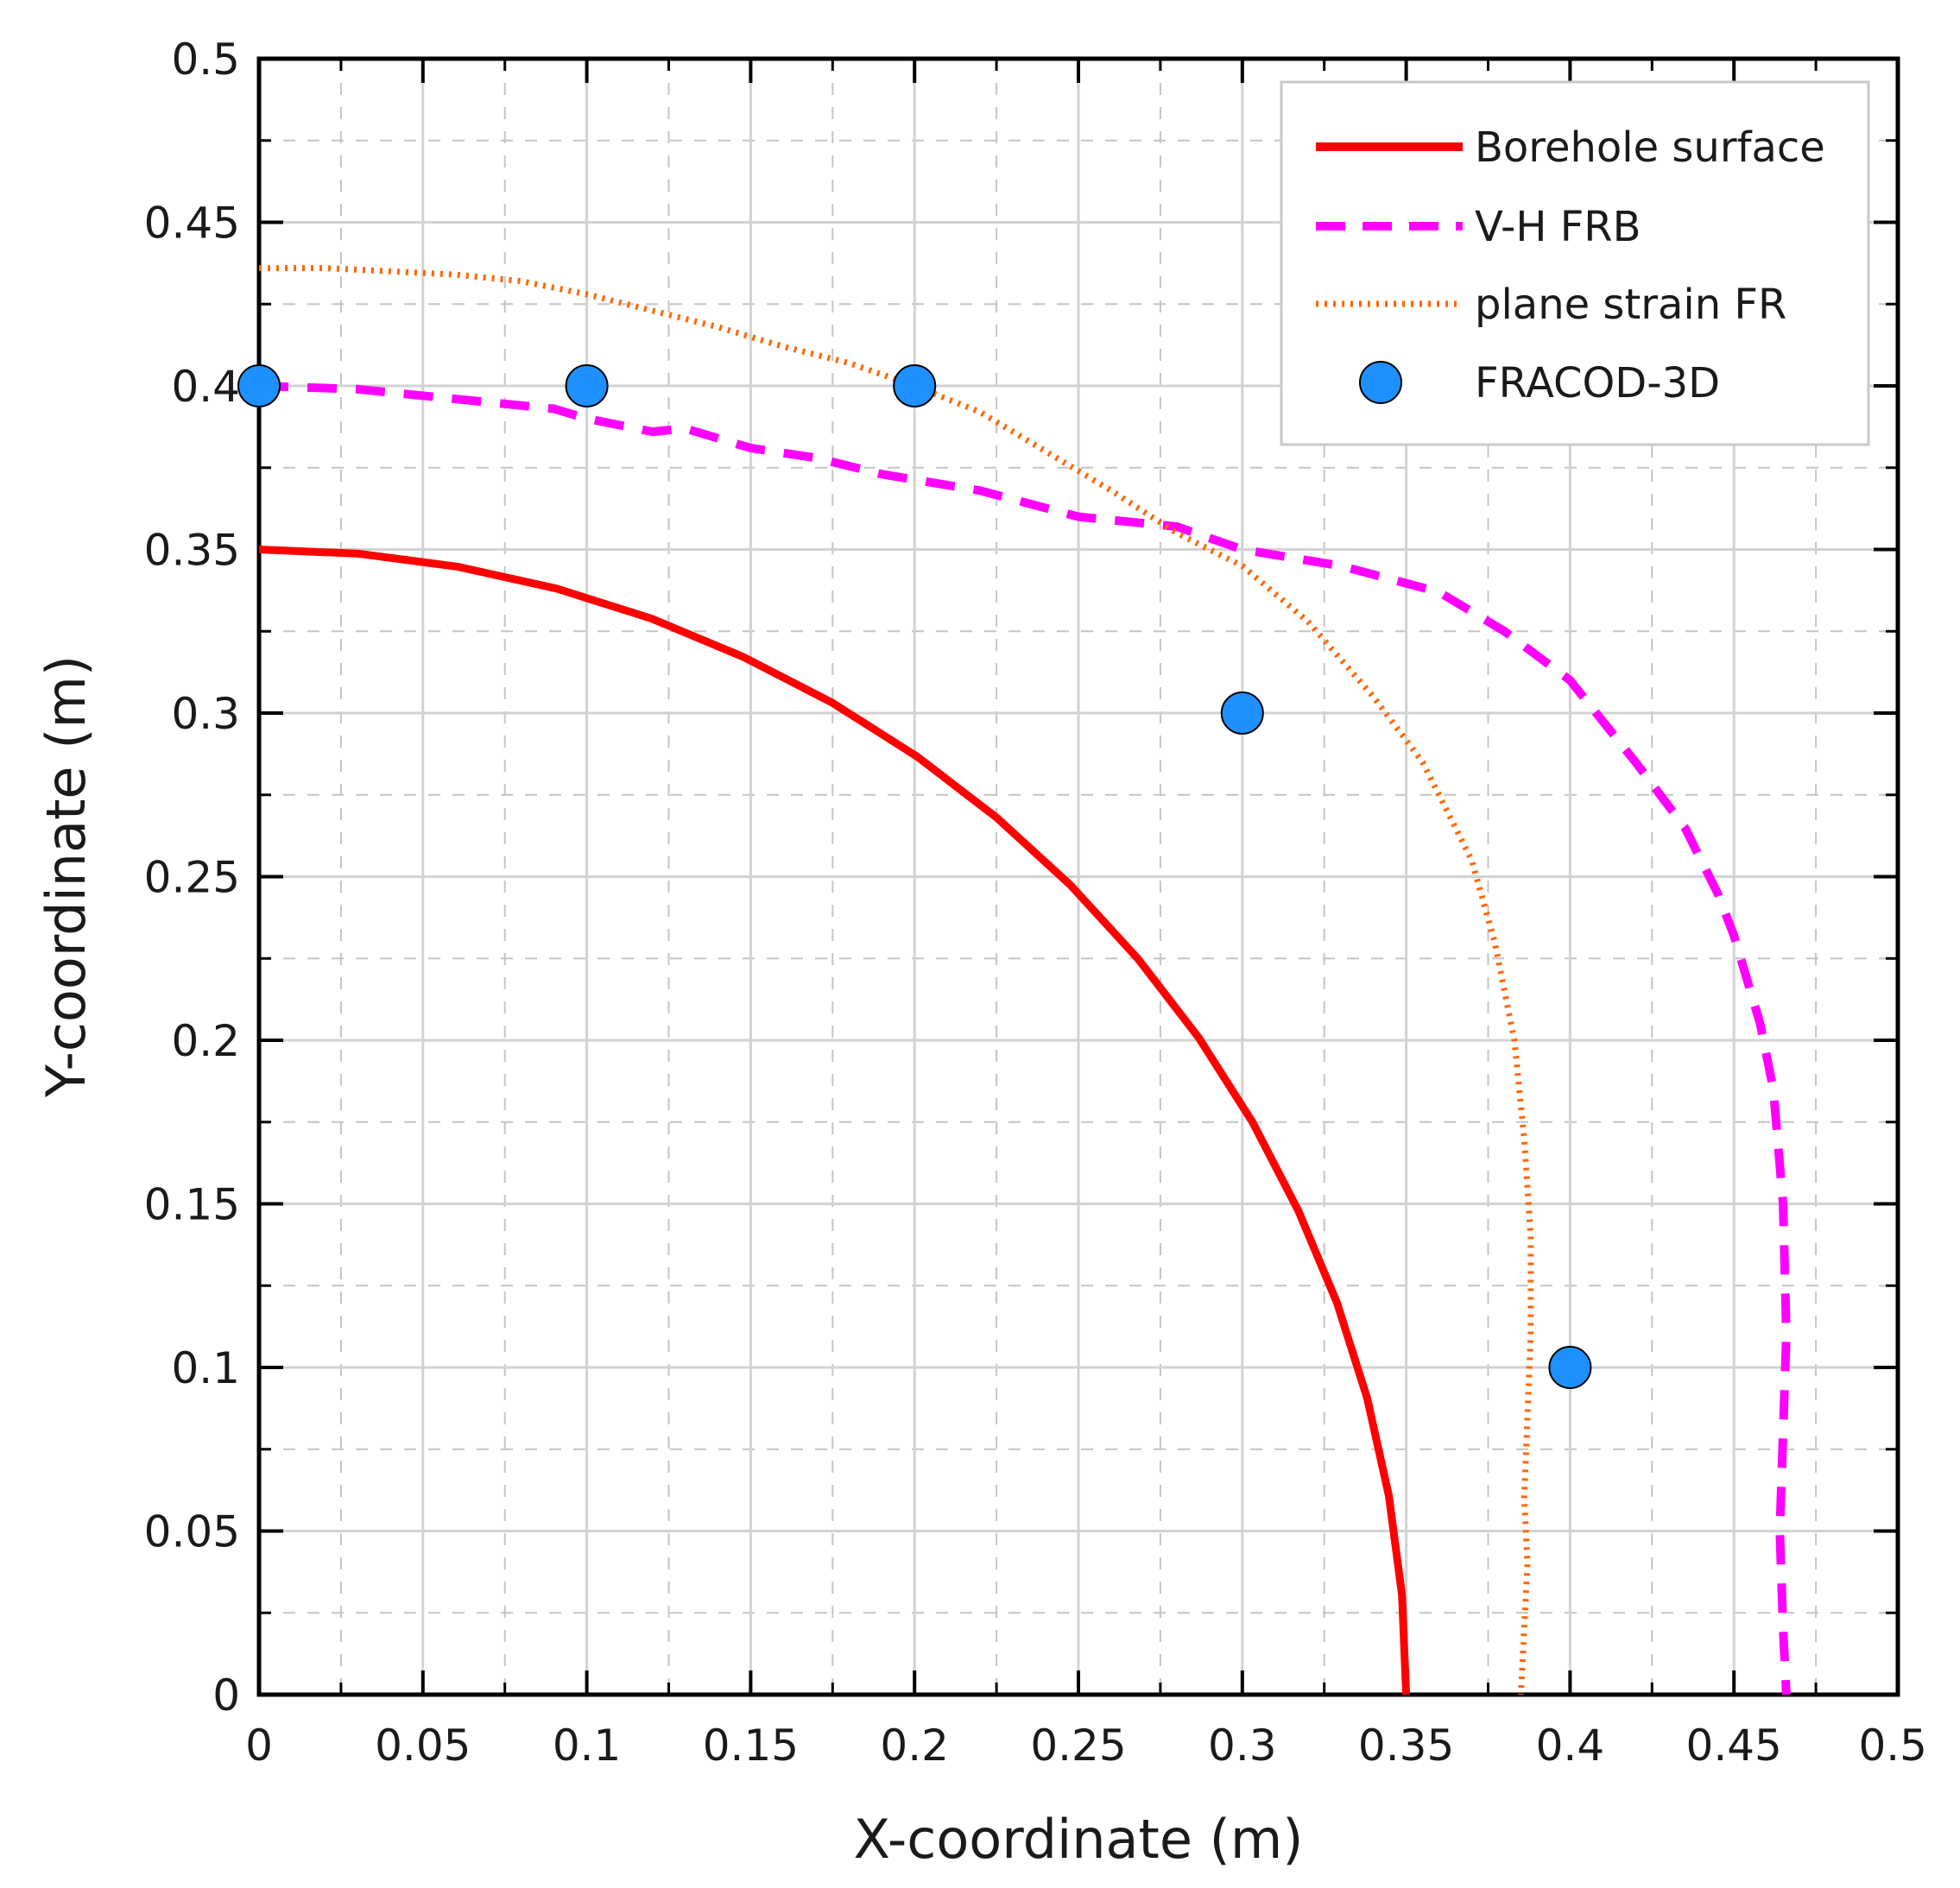 The height and width of the screenshot is (1888, 1960). Describe the element at coordinates (1558, 227) in the screenshot. I see `legend-label-v-h-frb: V-H FRB` at that location.